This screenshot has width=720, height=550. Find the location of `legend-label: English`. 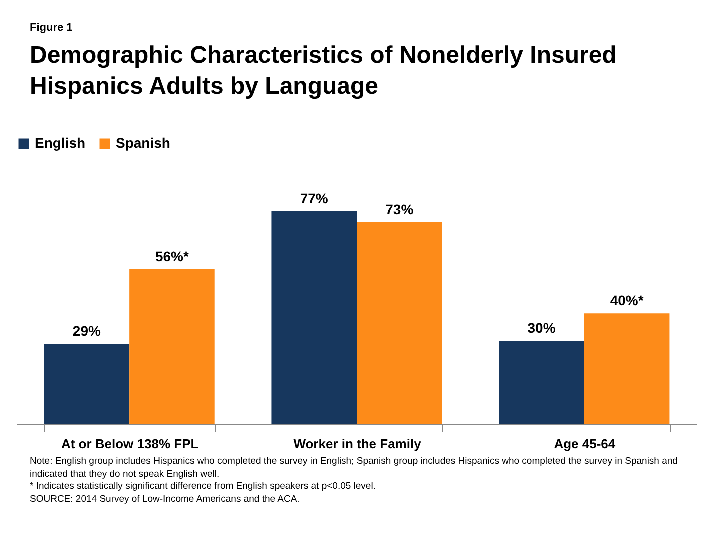

legend-label: English is located at coordinates (60, 143).